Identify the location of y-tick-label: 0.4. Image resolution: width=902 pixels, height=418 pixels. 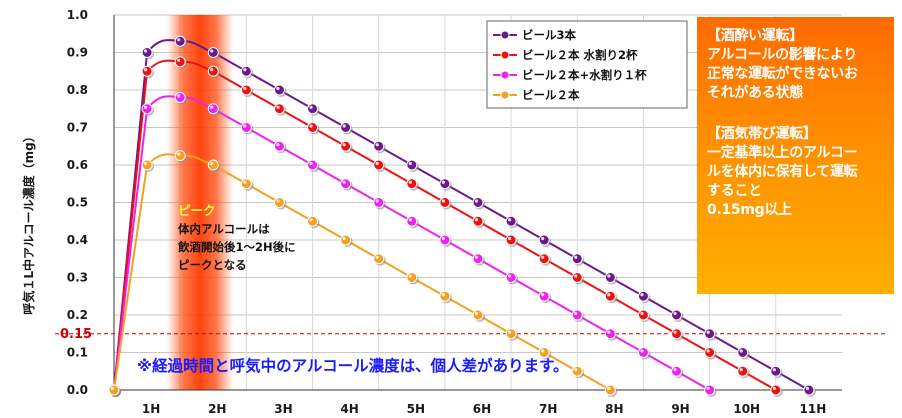
(77, 240).